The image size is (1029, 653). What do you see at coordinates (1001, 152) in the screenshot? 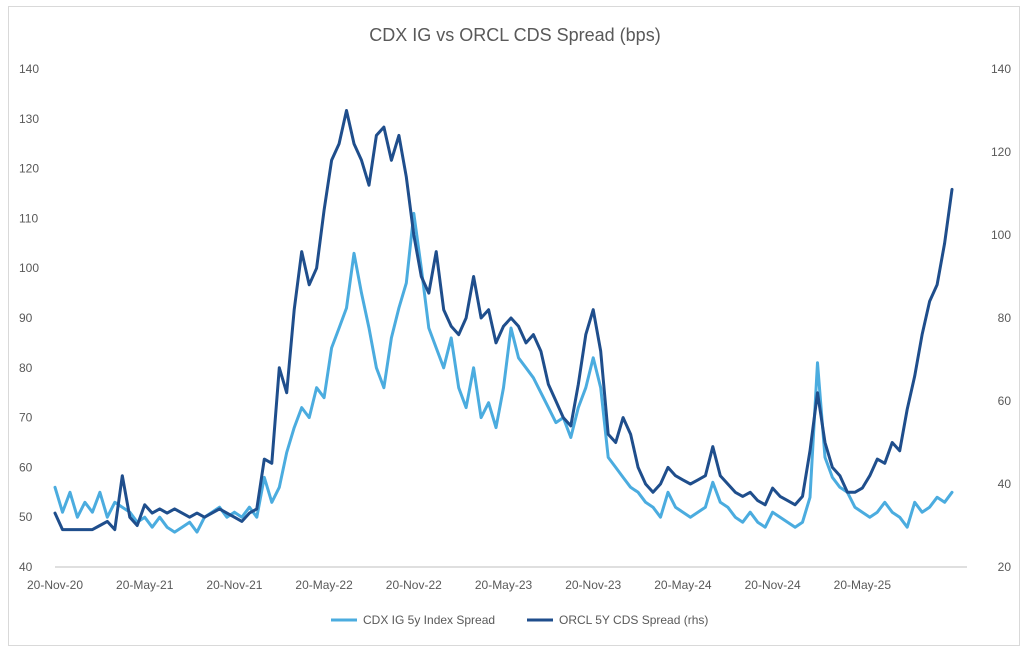
I see `right-tick-label: 120` at bounding box center [1001, 152].